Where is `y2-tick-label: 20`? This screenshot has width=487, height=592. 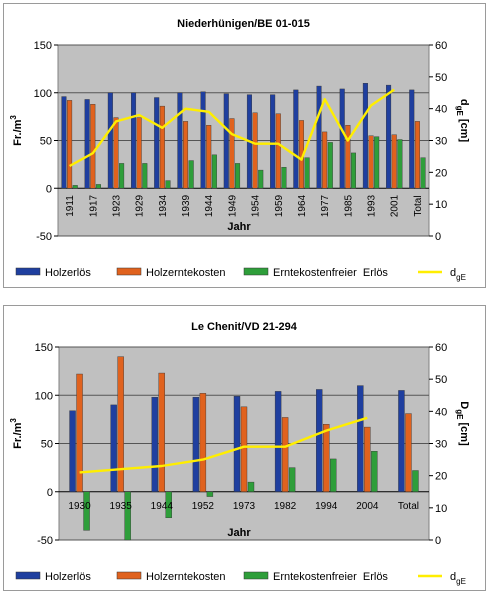
y2-tick-label: 20 is located at coordinates (441, 477).